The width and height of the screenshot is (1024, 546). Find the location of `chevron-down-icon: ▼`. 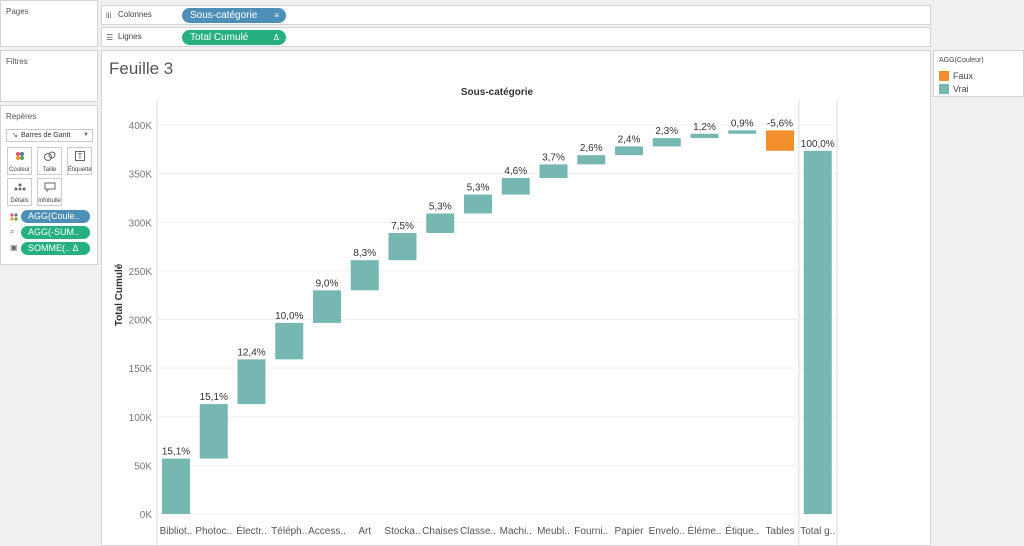

chevron-down-icon: ▼ is located at coordinates (86, 135).